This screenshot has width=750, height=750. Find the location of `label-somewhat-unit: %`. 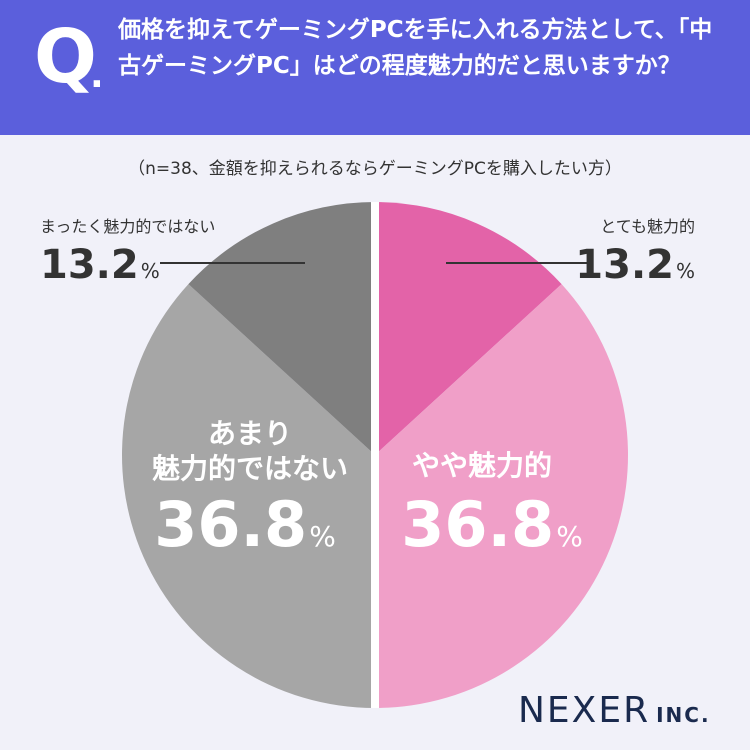

label-somewhat-unit: % is located at coordinates (569, 536).